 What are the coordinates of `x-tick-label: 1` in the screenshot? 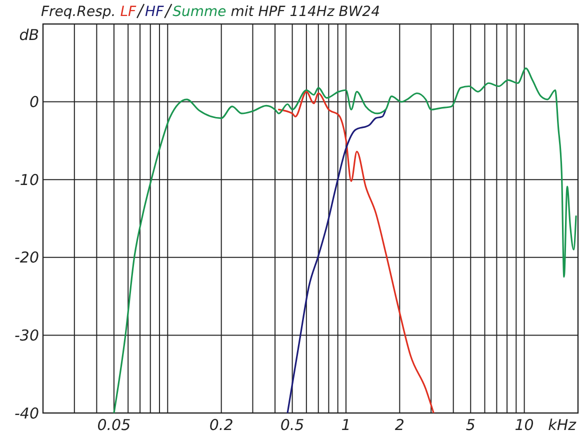 It's located at (346, 424).